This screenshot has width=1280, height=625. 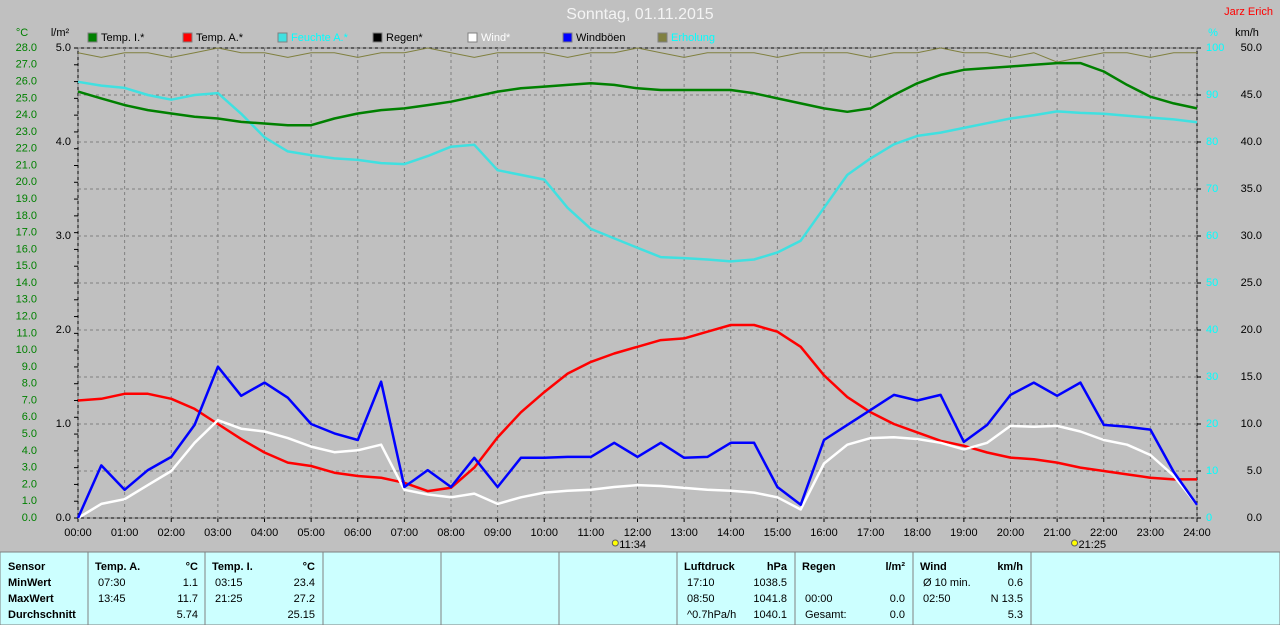 I want to click on section-title: Wind, so click(x=933, y=567).